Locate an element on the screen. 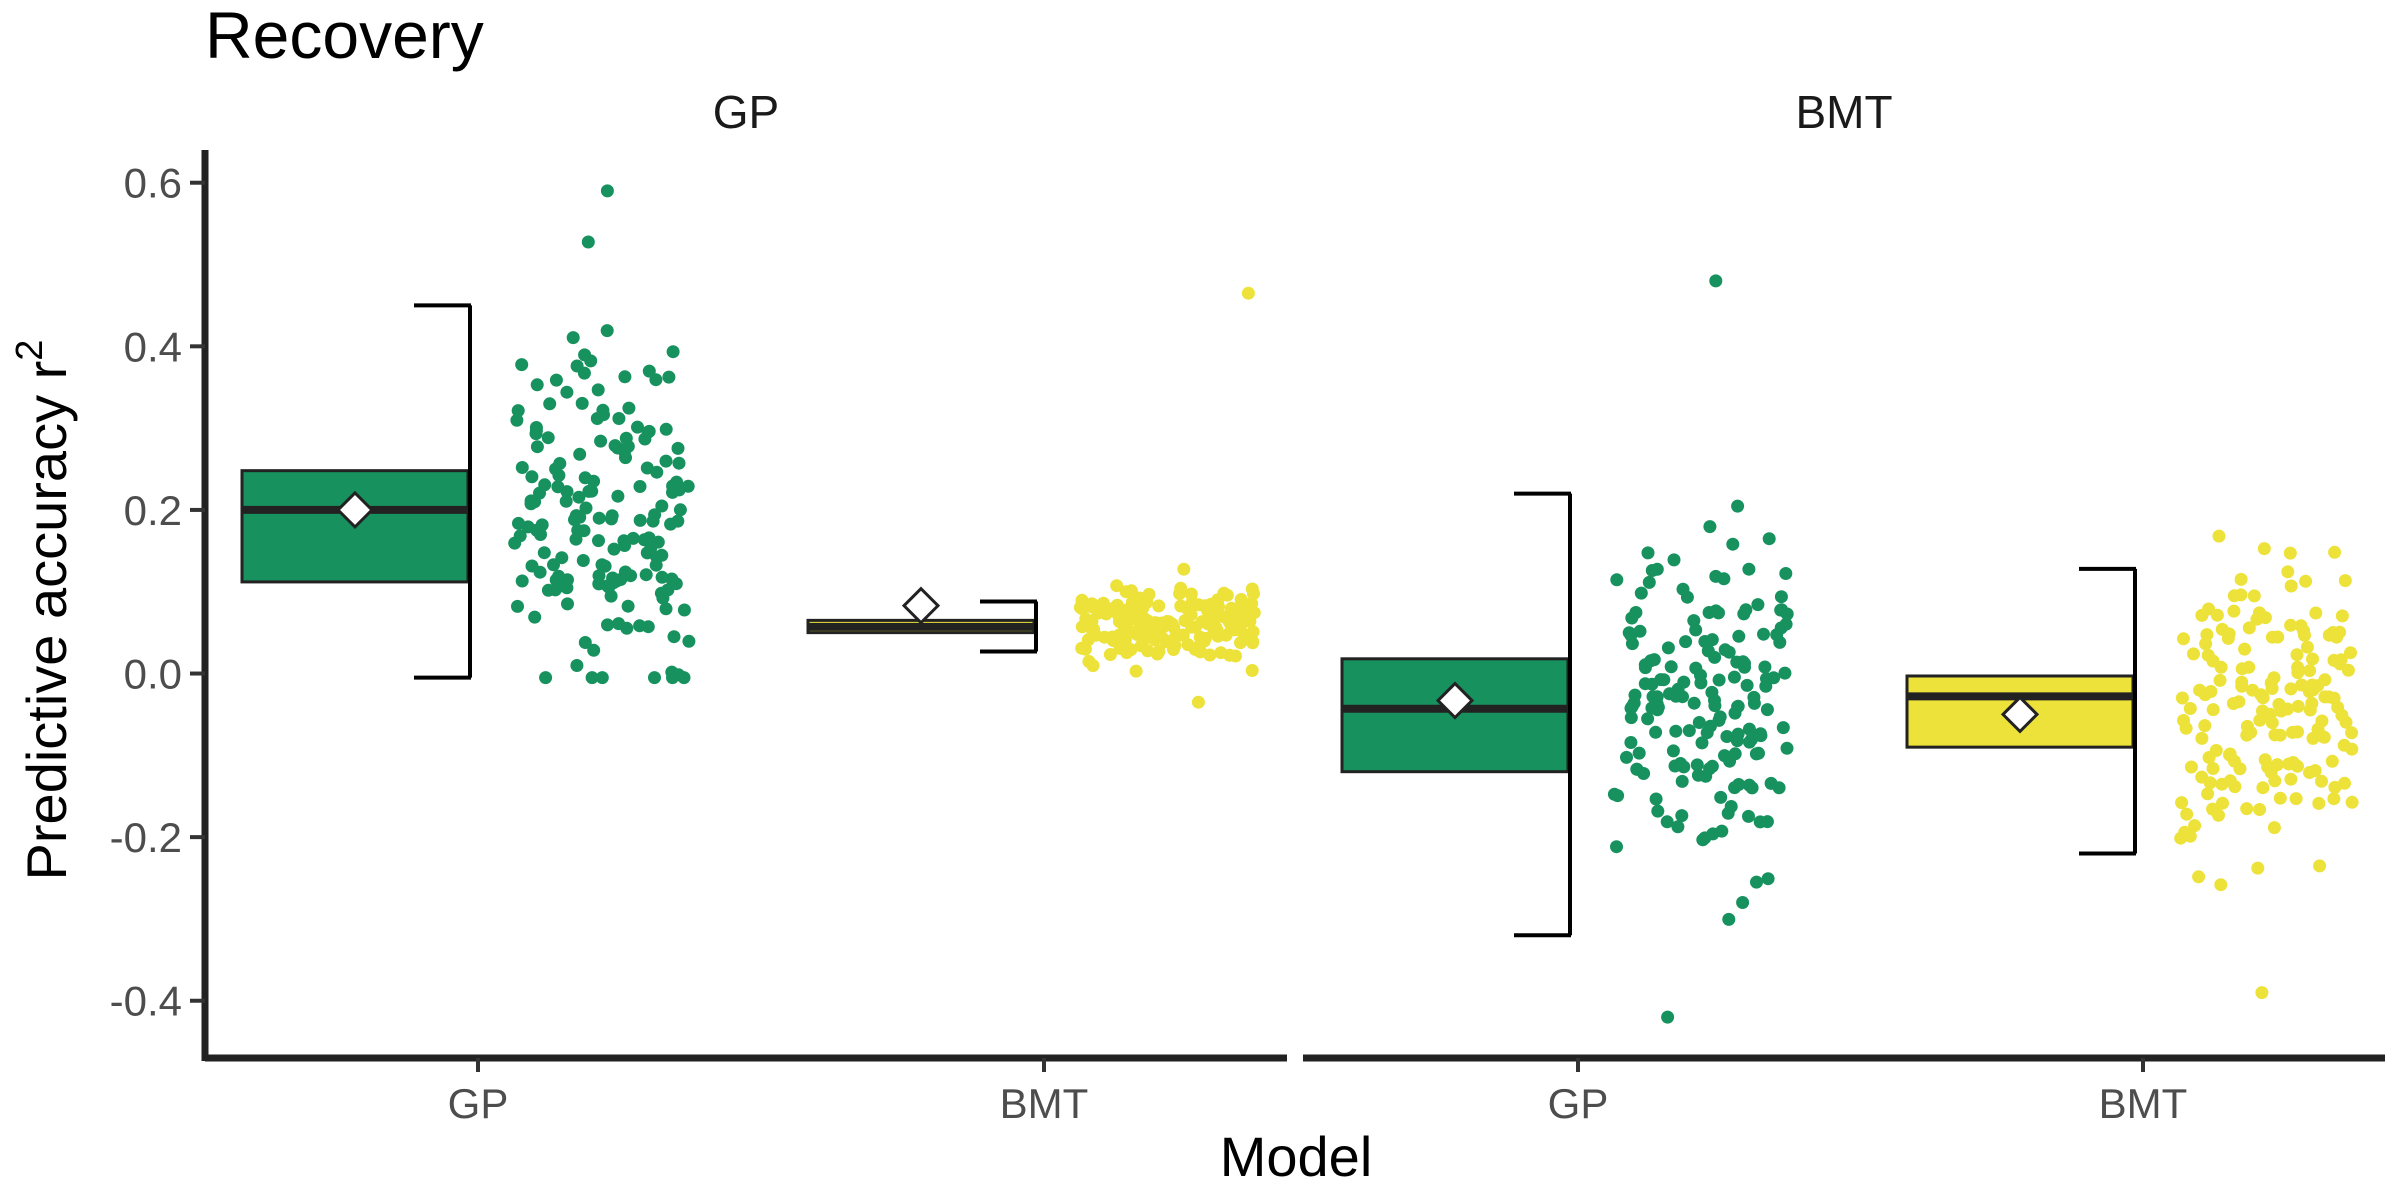 This screenshot has height=1200, width=2400. x-tick-label: GP is located at coordinates (1578, 1103).